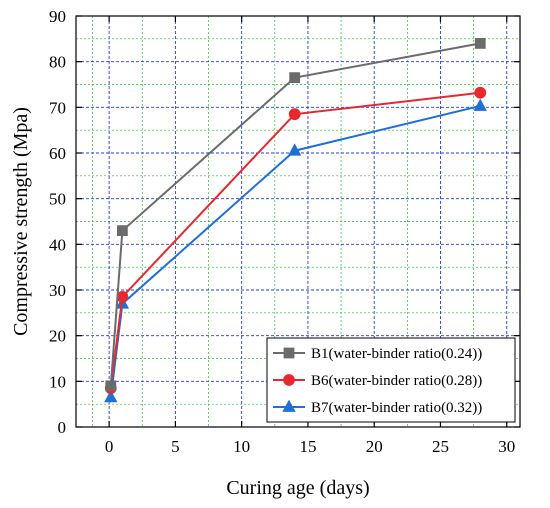 The image size is (550, 508). What do you see at coordinates (374, 446) in the screenshot?
I see `x-tick-label: 20` at bounding box center [374, 446].